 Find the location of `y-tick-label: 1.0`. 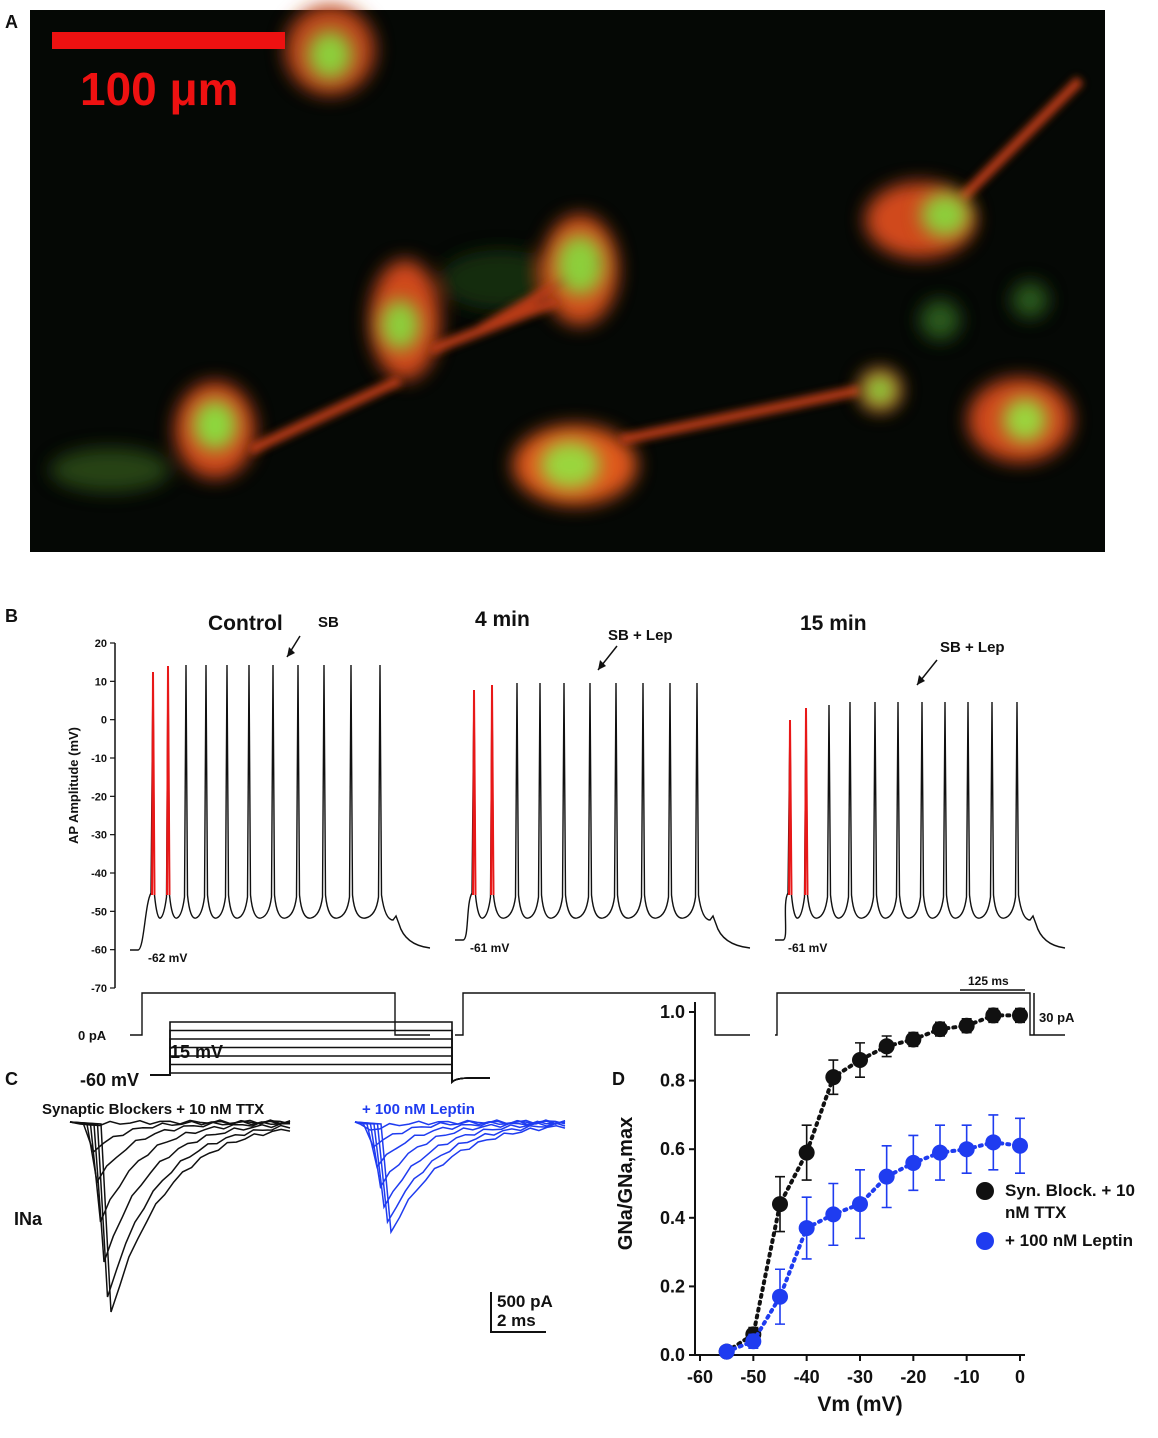

y-tick-label: 1.0 is located at coordinates (672, 1012).